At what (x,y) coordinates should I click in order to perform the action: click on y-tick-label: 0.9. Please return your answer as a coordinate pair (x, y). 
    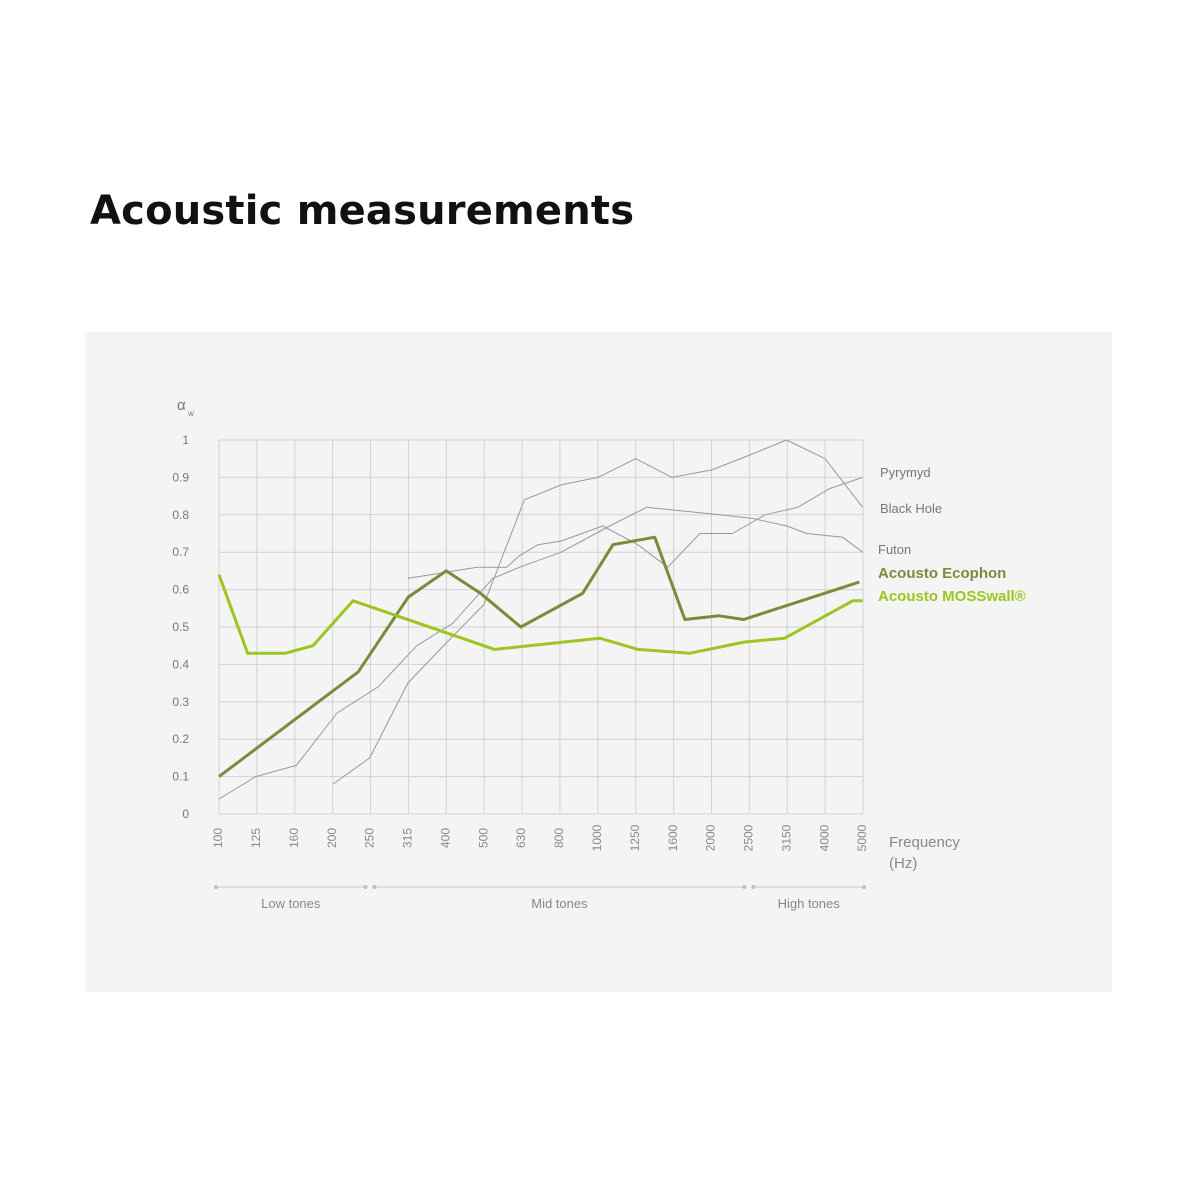
    Looking at the image, I should click on (180, 477).